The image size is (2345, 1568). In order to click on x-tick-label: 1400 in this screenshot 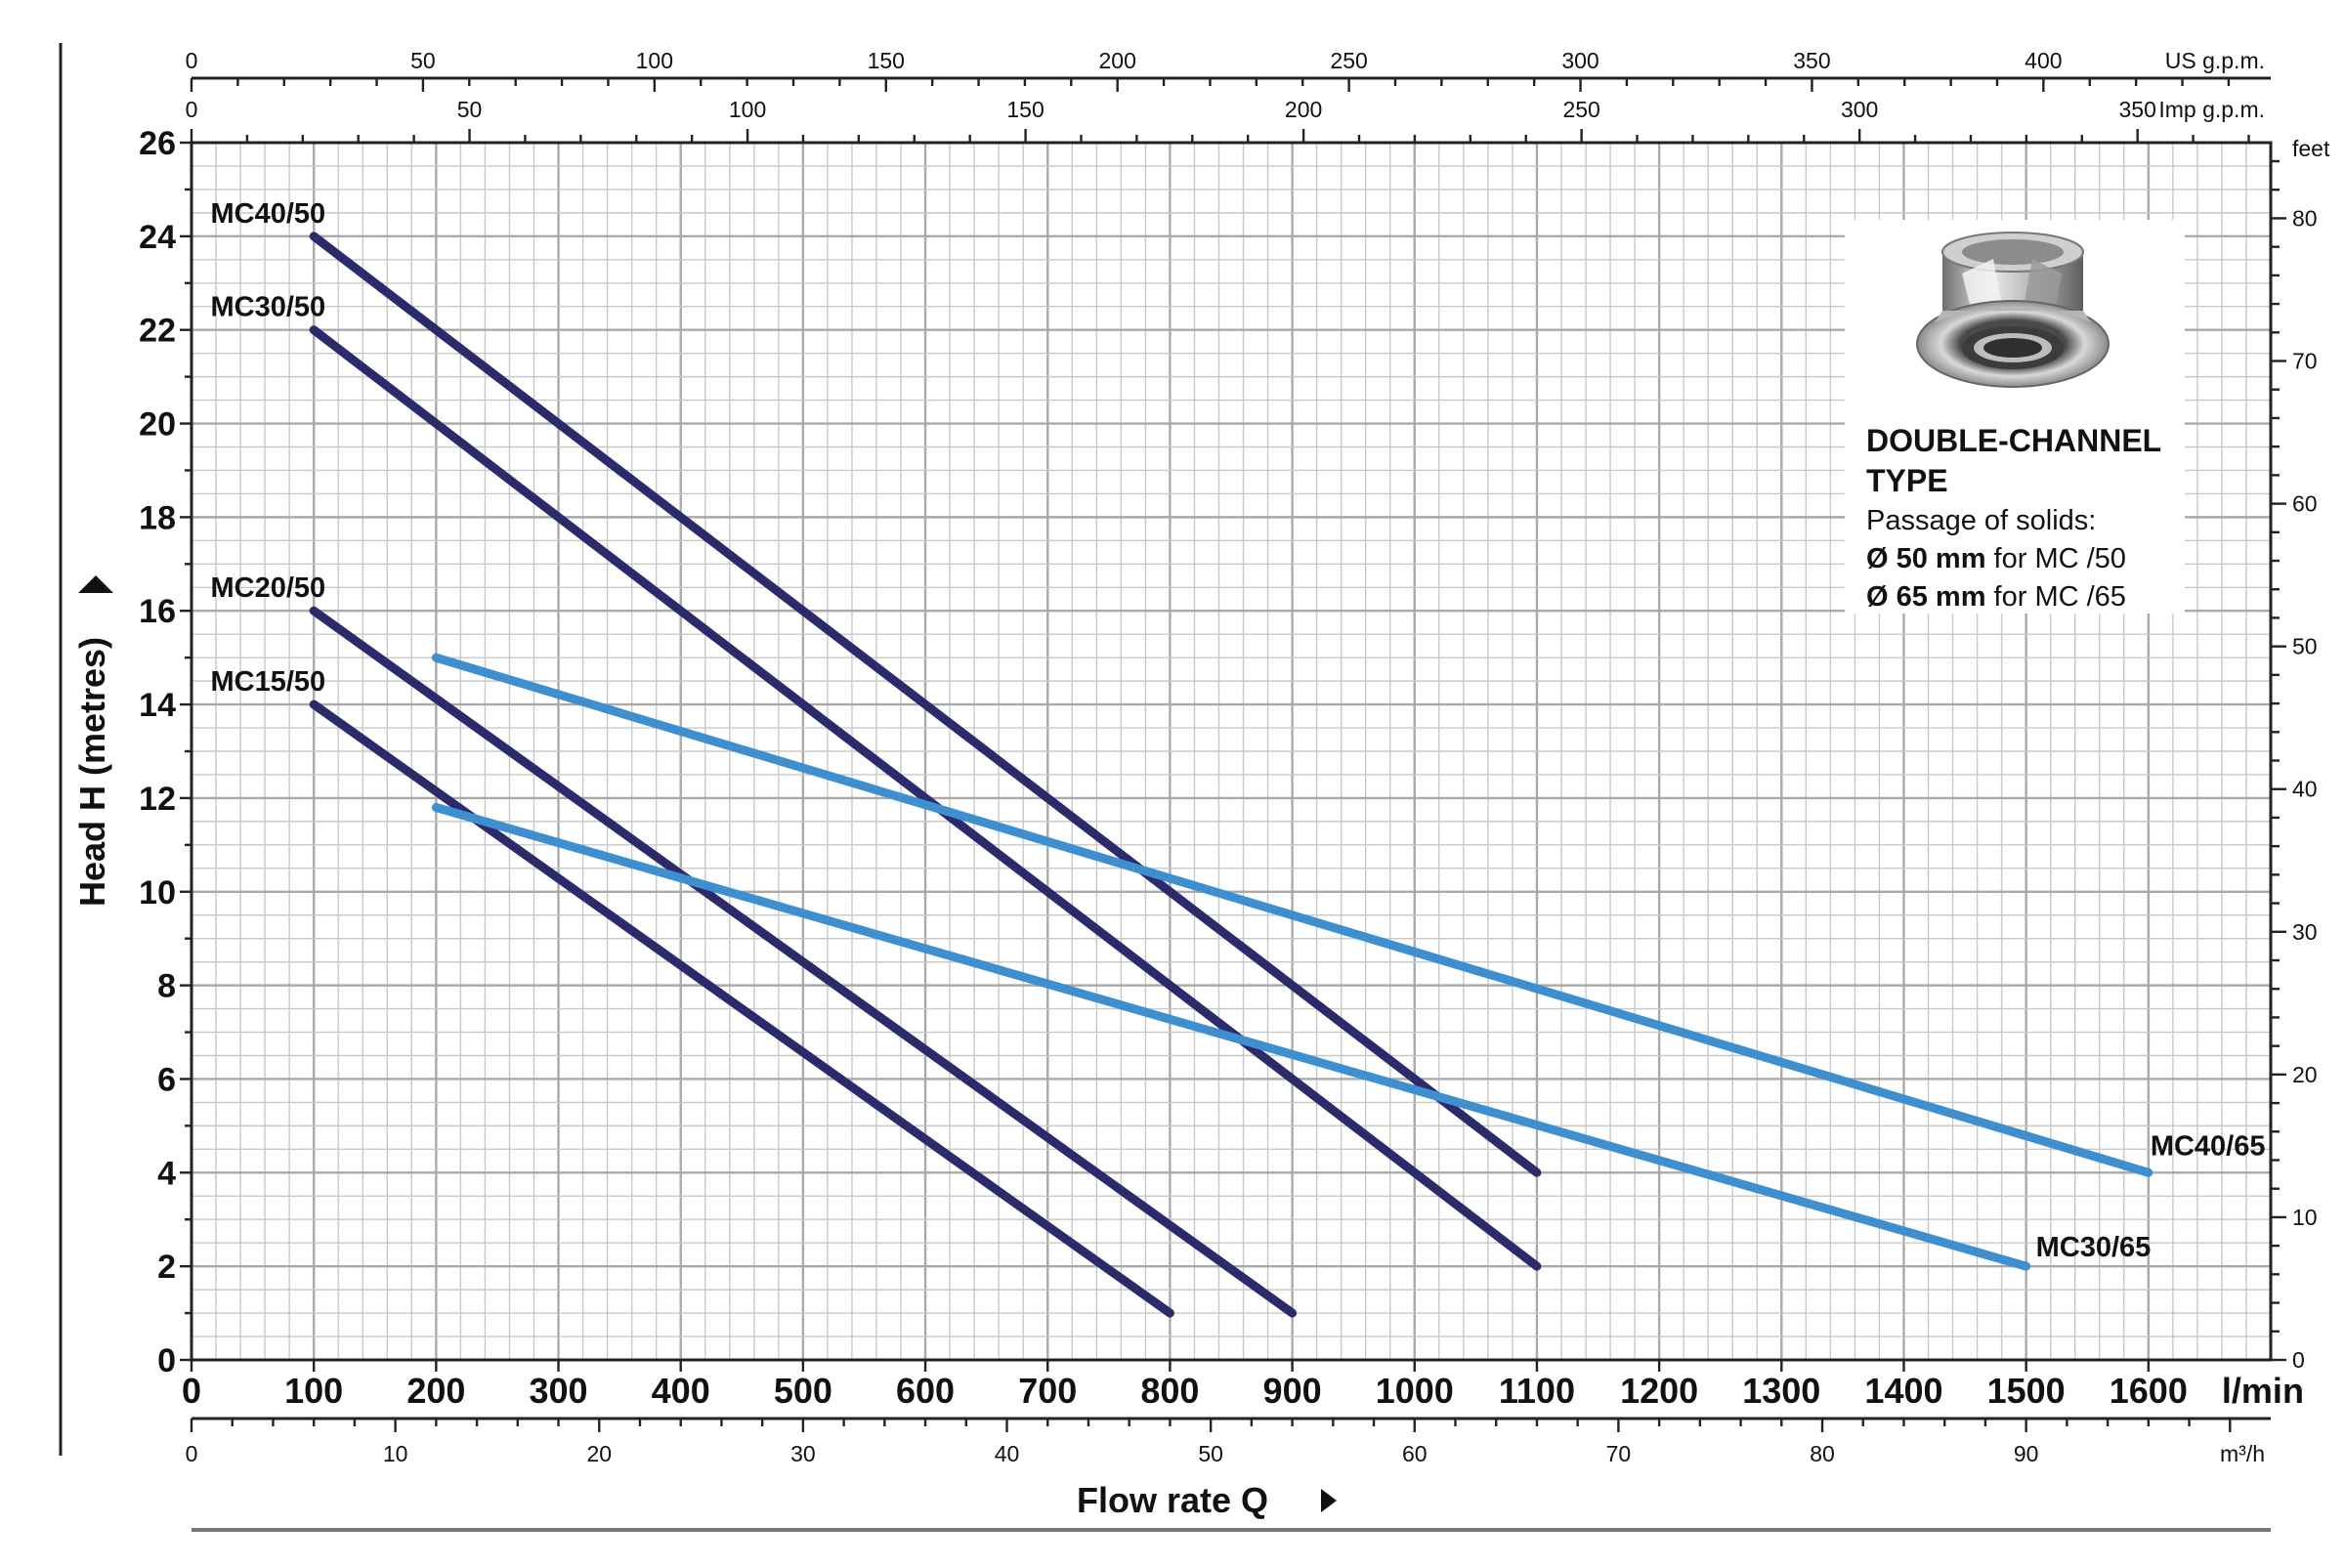, I will do `click(1903, 1391)`.